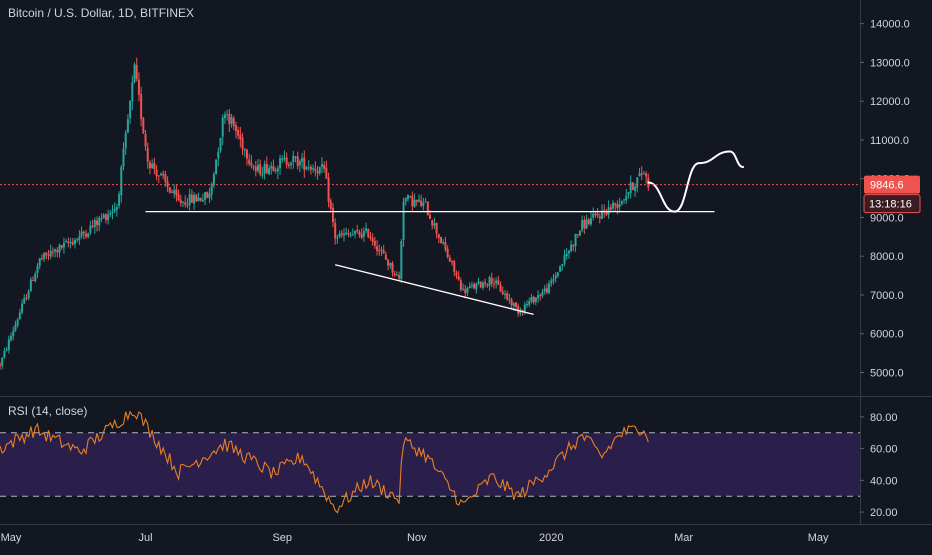 This screenshot has width=932, height=555. What do you see at coordinates (818, 538) in the screenshot?
I see `time-tick-label: May` at bounding box center [818, 538].